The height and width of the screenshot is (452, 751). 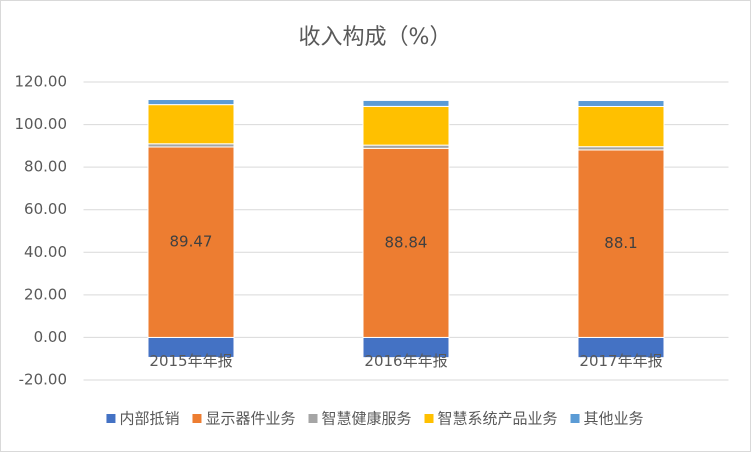 I want to click on data-label: 88.1, so click(x=620, y=243).